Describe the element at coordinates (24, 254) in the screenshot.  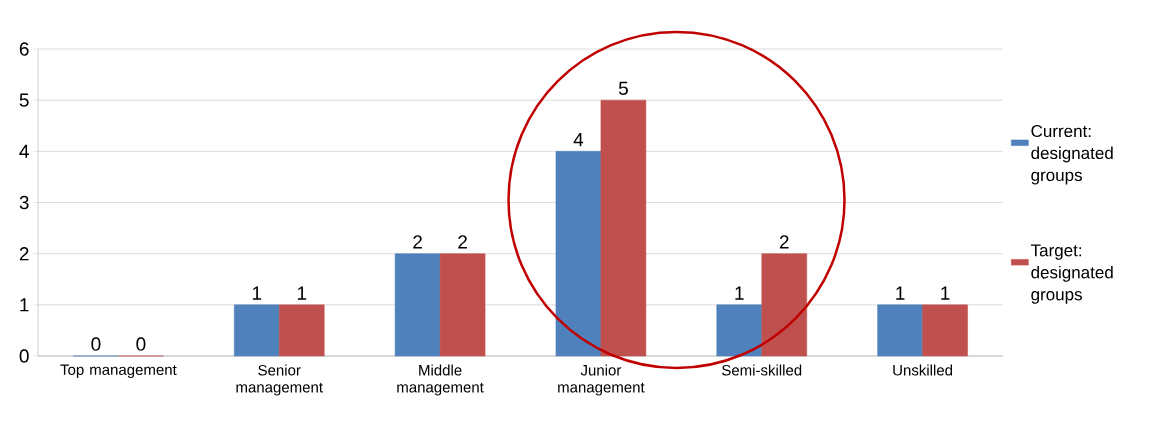
I see `y-tick-label: 2` at that location.